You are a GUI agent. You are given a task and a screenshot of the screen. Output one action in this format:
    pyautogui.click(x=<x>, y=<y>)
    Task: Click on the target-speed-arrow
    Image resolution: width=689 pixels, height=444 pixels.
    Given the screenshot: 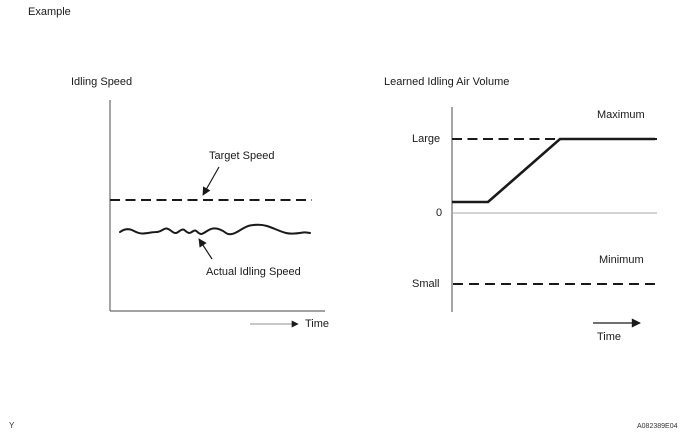 What is the action you would take?
    pyautogui.click(x=211, y=181)
    